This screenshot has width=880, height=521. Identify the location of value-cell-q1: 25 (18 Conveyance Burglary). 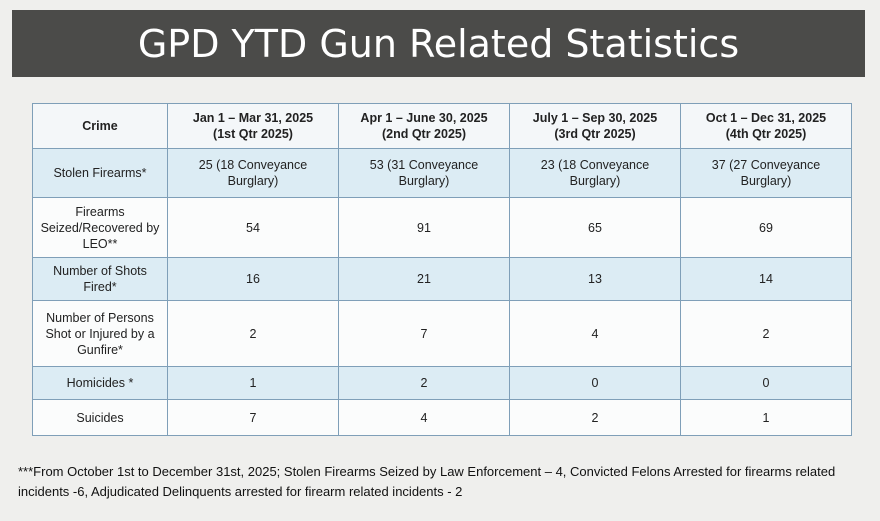
(253, 173).